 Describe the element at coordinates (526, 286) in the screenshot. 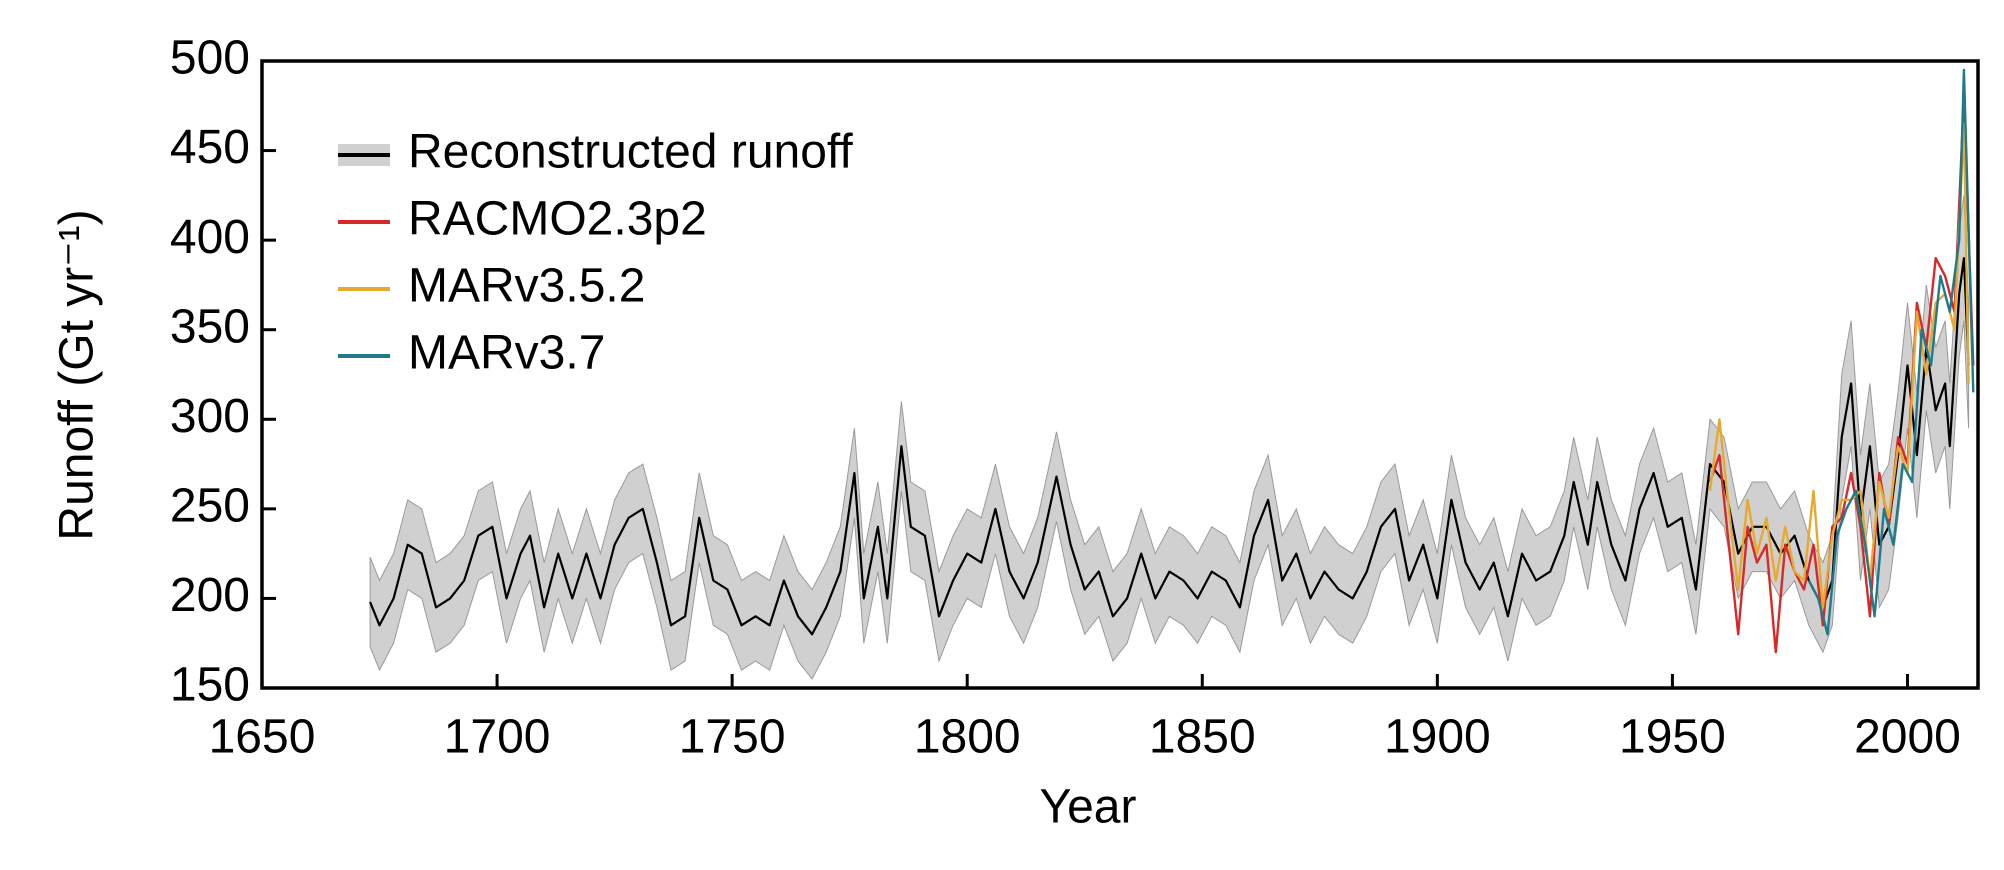

I see `legend-label: MARv3.5.2` at that location.